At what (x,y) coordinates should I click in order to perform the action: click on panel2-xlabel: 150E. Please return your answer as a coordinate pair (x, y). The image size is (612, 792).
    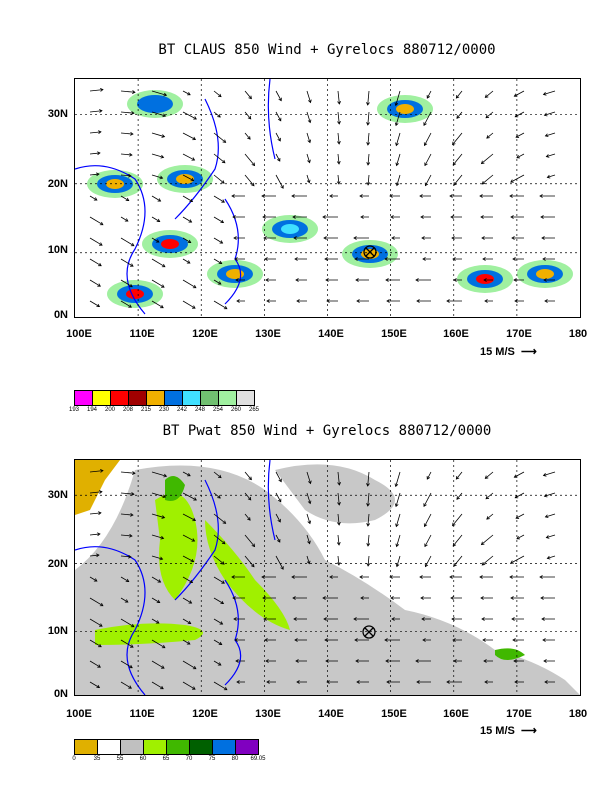
    Looking at the image, I should click on (394, 714).